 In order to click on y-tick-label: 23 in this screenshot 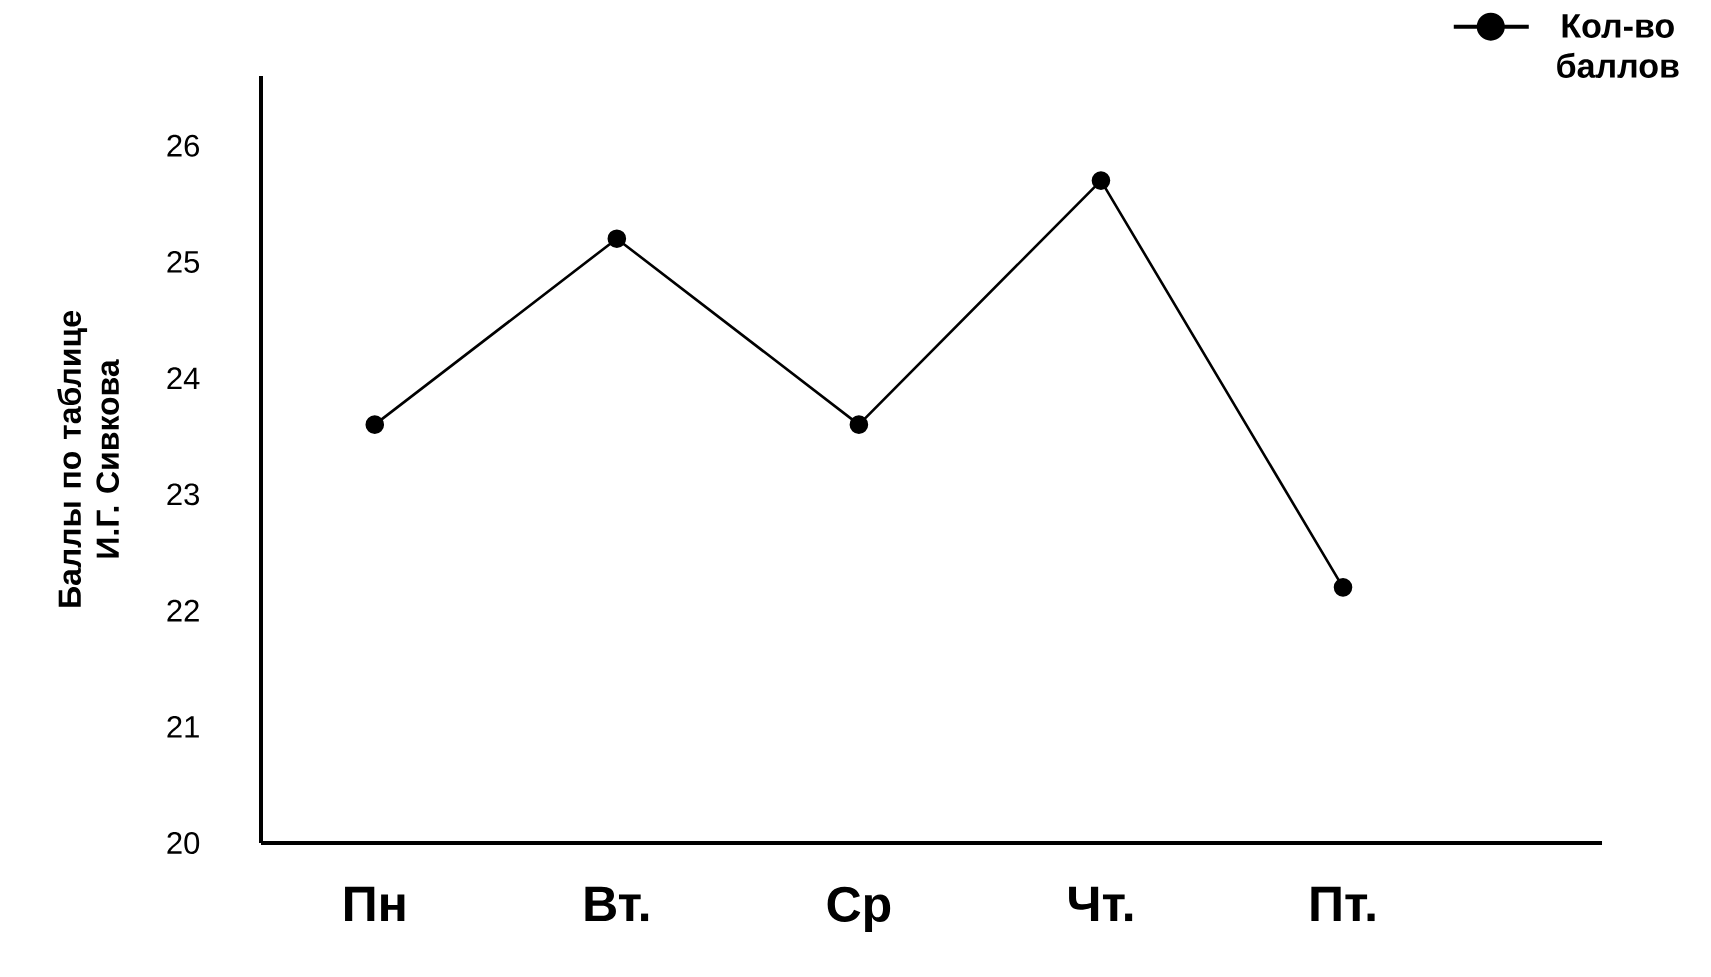, I will do `click(183, 494)`.